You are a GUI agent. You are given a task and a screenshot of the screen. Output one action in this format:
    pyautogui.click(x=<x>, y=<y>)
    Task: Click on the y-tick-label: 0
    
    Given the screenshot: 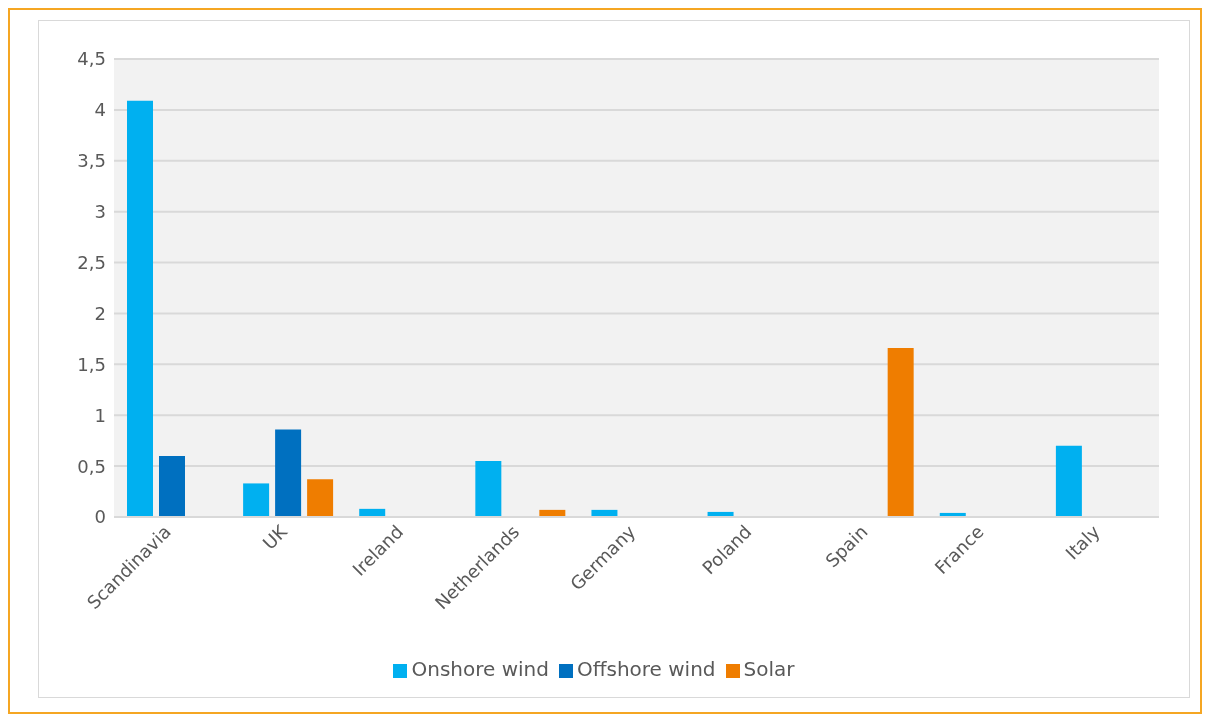 What is the action you would take?
    pyautogui.click(x=100, y=517)
    